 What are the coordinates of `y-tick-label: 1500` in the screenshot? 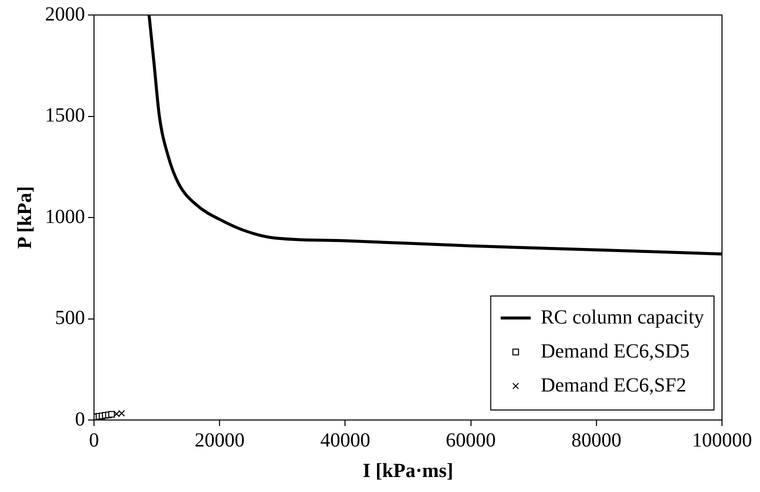 It's located at (65, 115).